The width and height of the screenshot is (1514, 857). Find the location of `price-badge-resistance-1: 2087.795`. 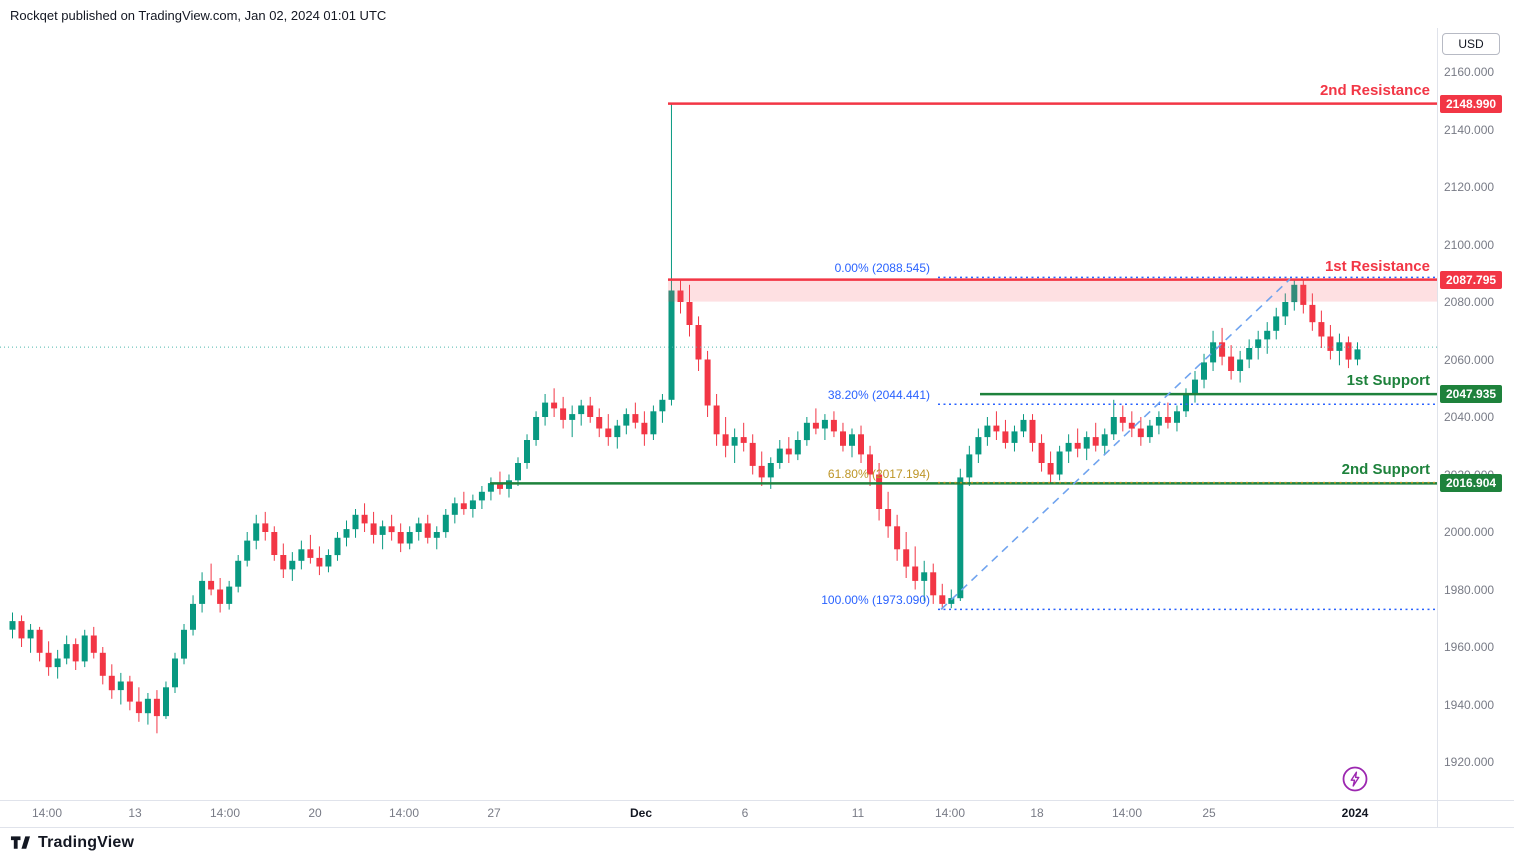

price-badge-resistance-1: 2087.795 is located at coordinates (1471, 279).